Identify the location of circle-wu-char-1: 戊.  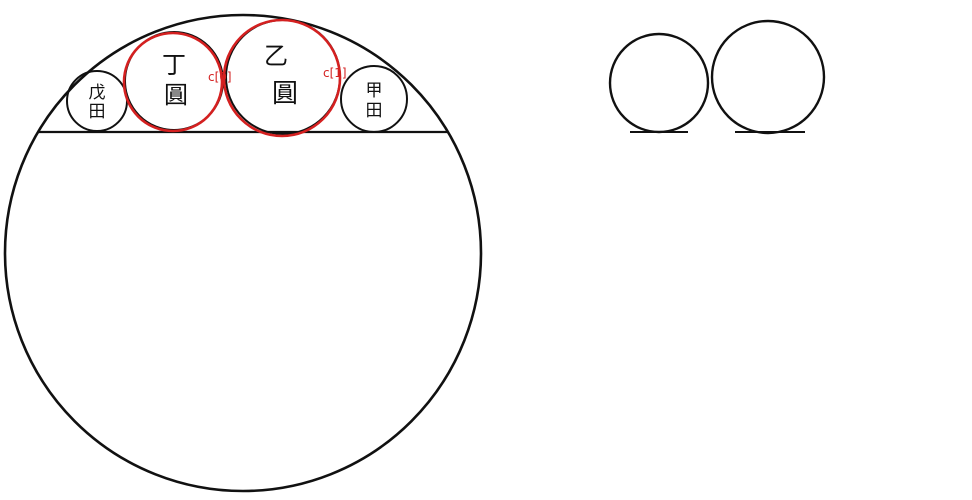
(97, 93).